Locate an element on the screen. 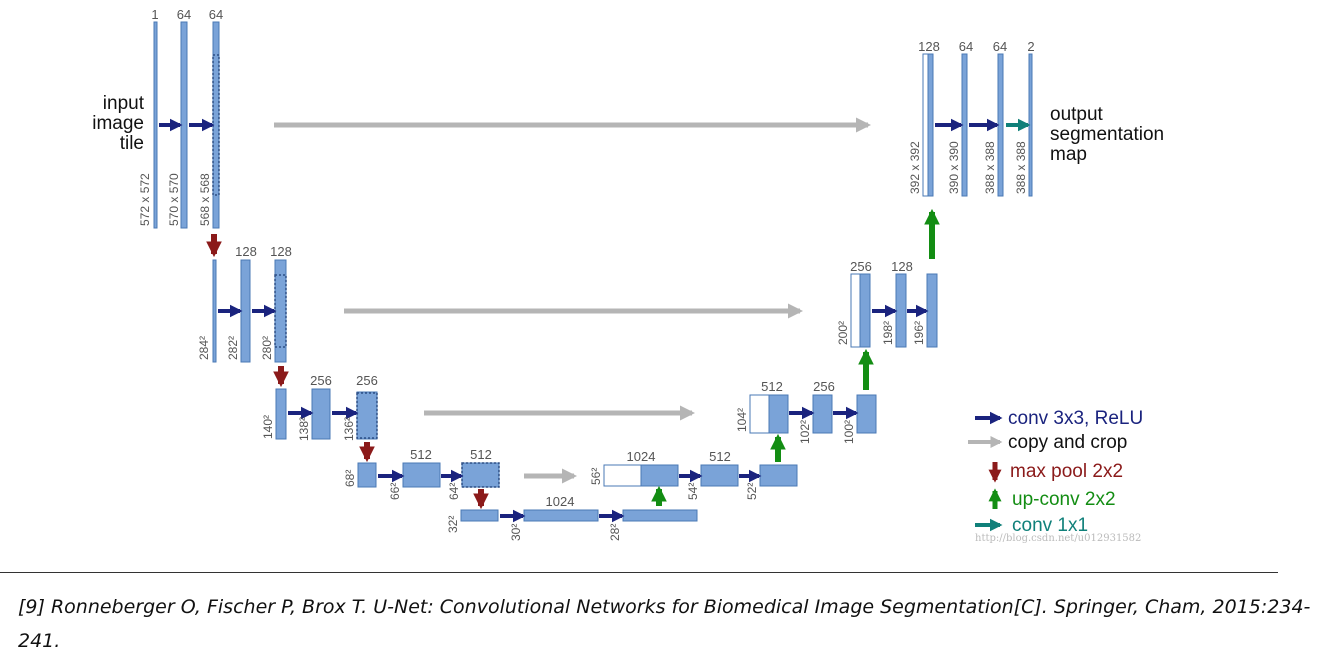 This screenshot has width=1339, height=670. size-label: 136² is located at coordinates (349, 429).